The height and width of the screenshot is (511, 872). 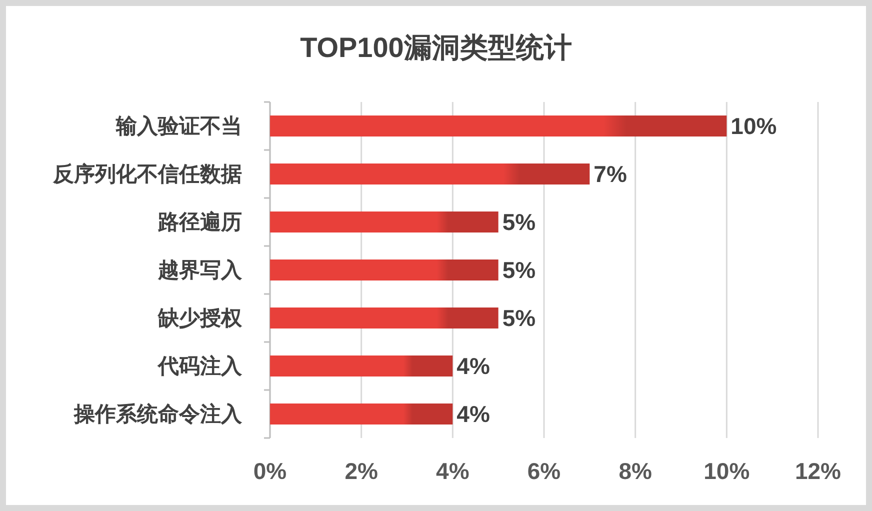 What do you see at coordinates (178, 126) in the screenshot?
I see `y-tick-label: 输入验证不当` at bounding box center [178, 126].